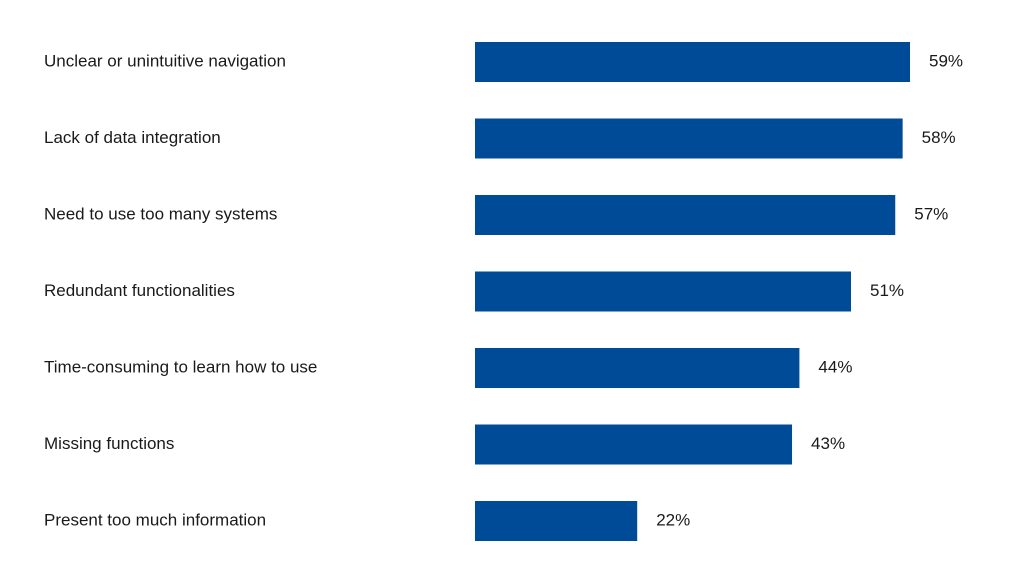 This screenshot has height=586, width=1010. I want to click on category-label: Missing functions, so click(109, 443).